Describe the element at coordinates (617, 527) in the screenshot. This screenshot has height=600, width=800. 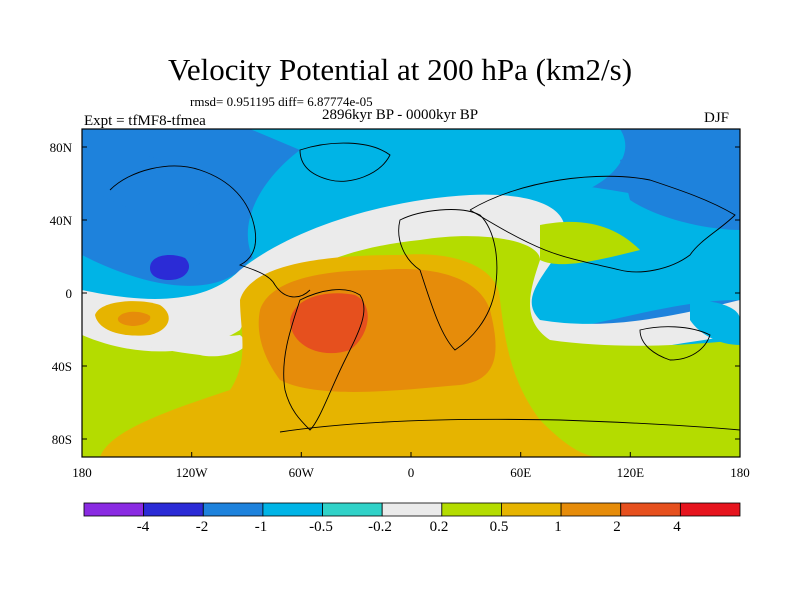
I see `colorbar-label: 2` at that location.